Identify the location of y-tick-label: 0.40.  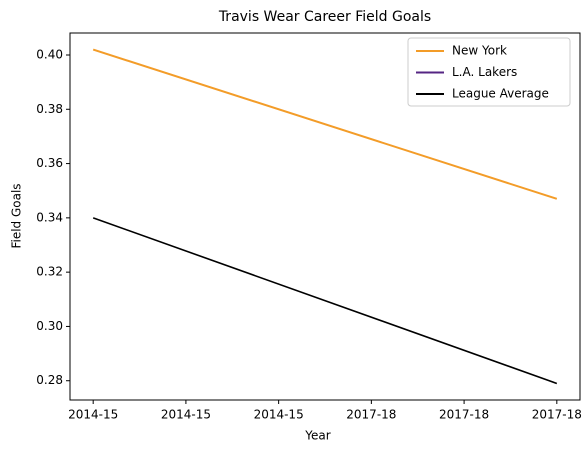
(49, 54).